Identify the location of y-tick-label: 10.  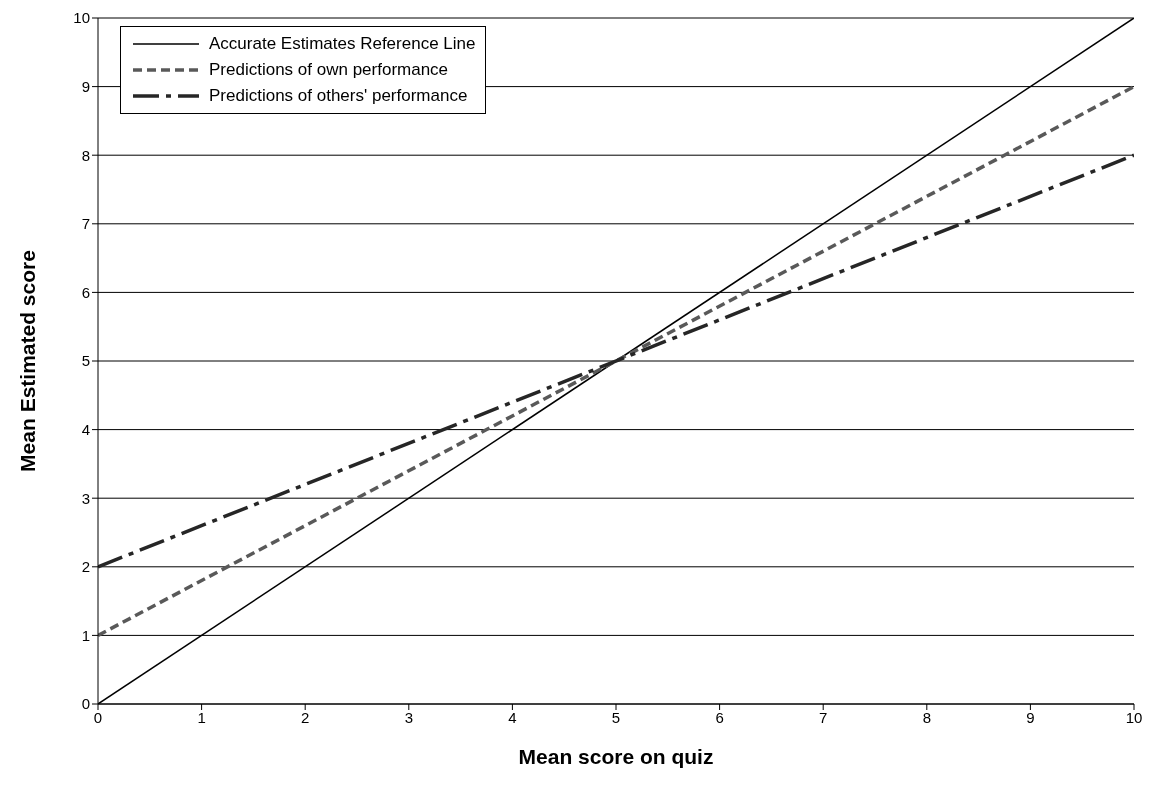
(81, 18).